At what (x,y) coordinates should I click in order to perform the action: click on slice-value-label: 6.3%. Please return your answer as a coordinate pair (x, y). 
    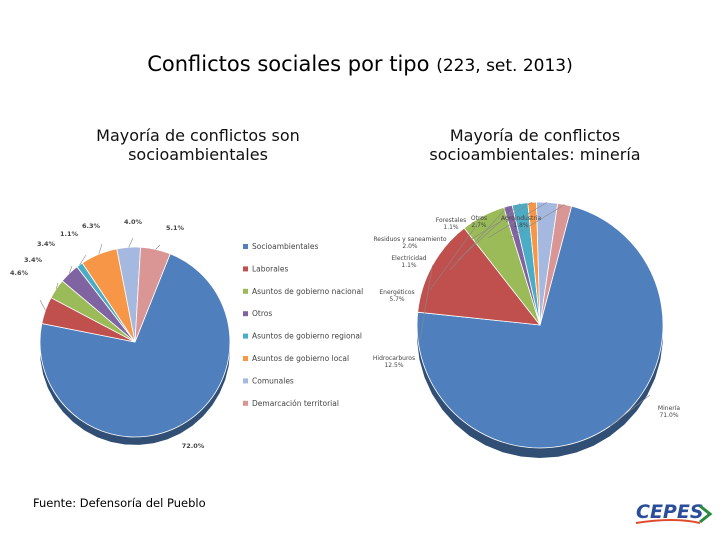
    Looking at the image, I should click on (91, 226).